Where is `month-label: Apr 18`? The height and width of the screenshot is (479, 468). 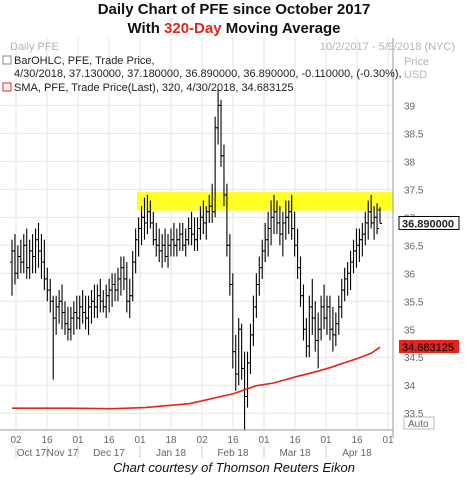 month-label: Apr 18 is located at coordinates (357, 453).